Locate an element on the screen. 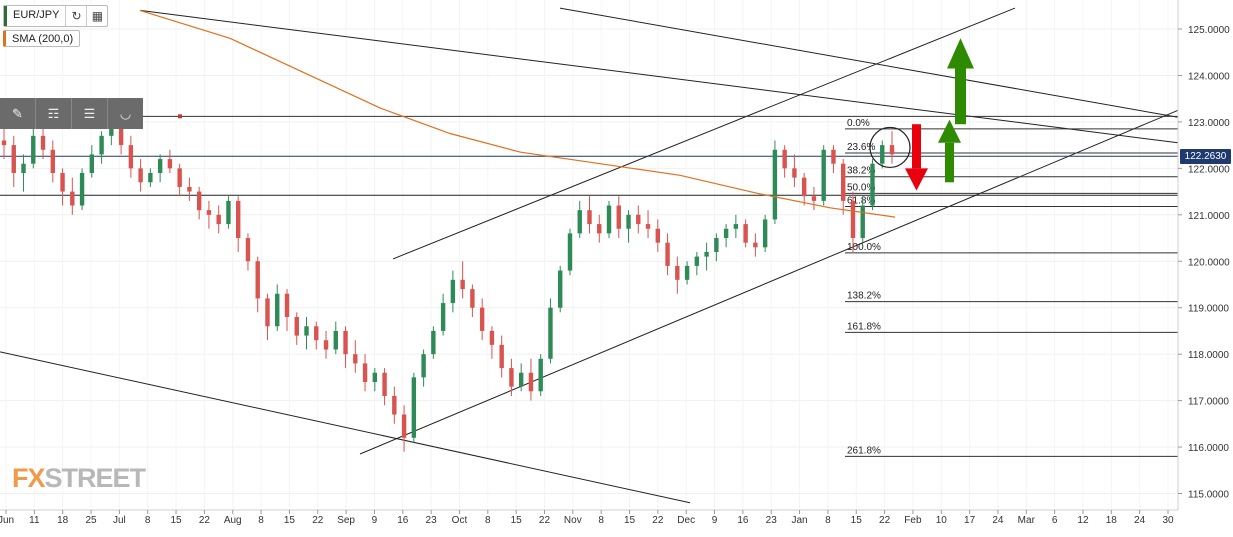 The image size is (1233, 537). pencil-icon: ✎ is located at coordinates (18, 113).